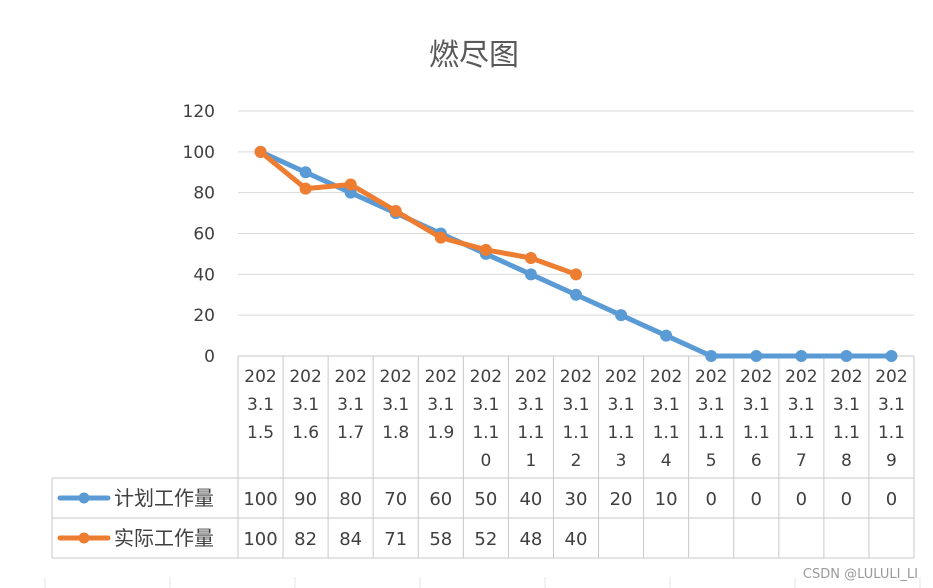  Describe the element at coordinates (204, 316) in the screenshot. I see `y-tick-label: 20` at that location.